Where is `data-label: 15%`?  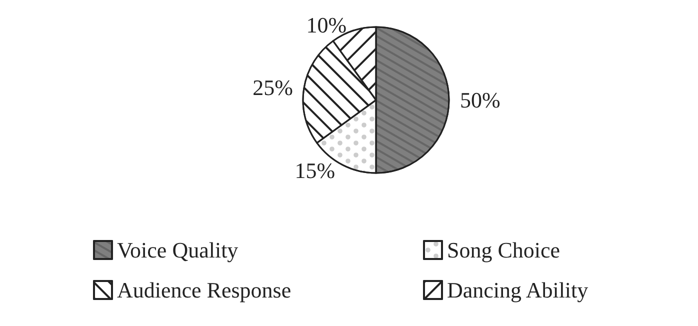 data-label: 15% is located at coordinates (315, 170).